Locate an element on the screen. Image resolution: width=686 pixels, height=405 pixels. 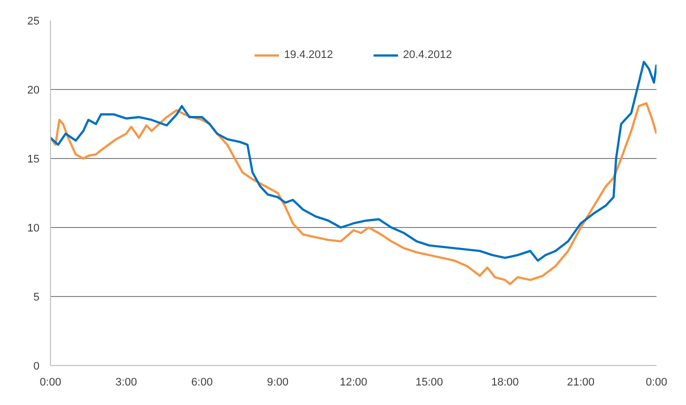
x-tick-label: 9:00 is located at coordinates (277, 382).